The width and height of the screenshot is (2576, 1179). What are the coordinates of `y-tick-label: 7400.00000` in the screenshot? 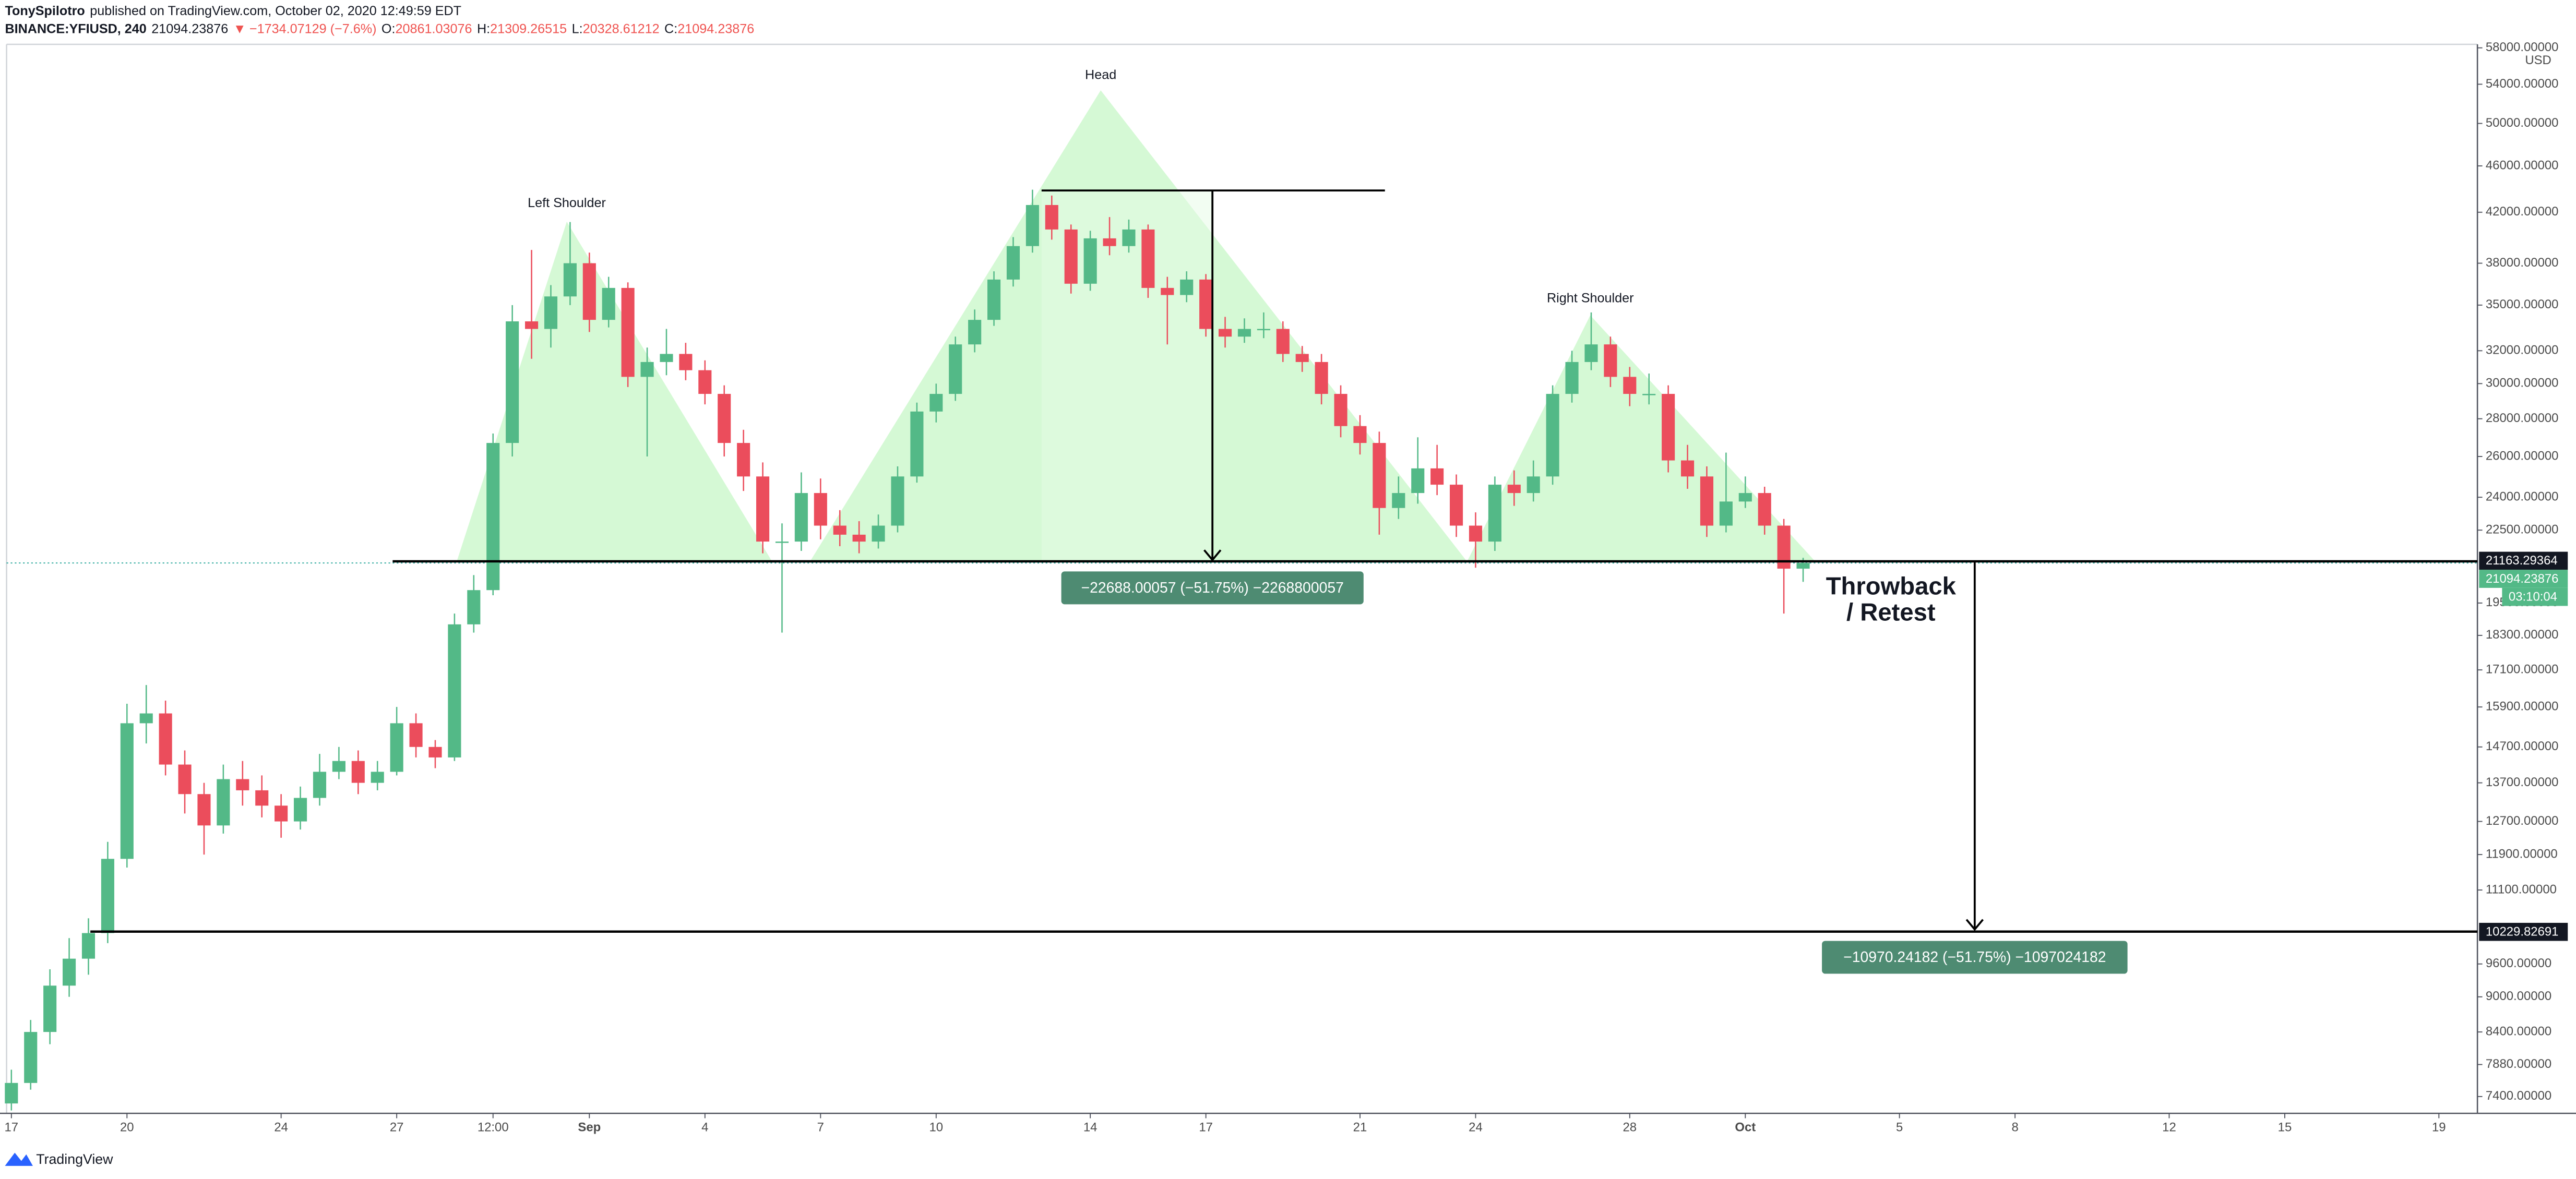 It's located at (2518, 1096).